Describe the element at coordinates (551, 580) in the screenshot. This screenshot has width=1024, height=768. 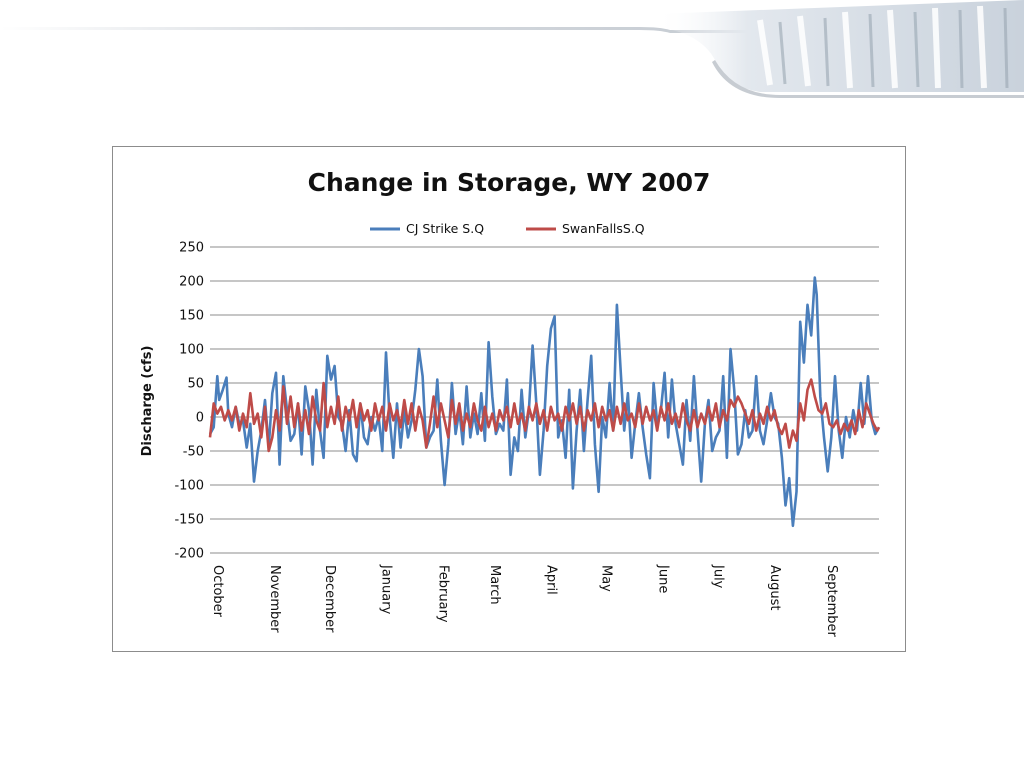
I see `x-tick-label-april: April` at that location.